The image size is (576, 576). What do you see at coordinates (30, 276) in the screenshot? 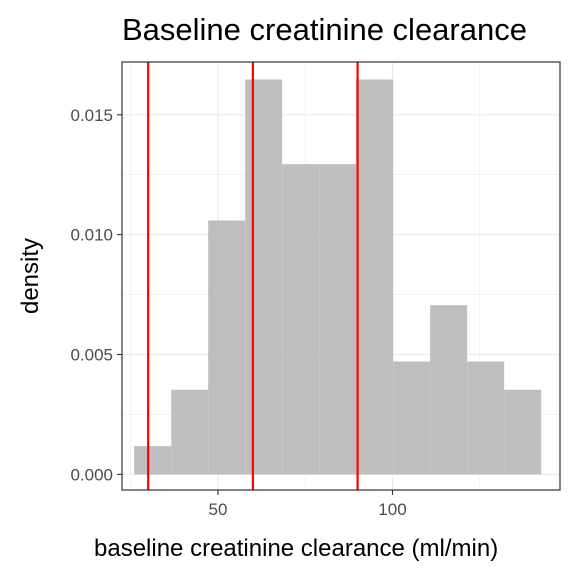
I see `y-axis-title: density` at bounding box center [30, 276].